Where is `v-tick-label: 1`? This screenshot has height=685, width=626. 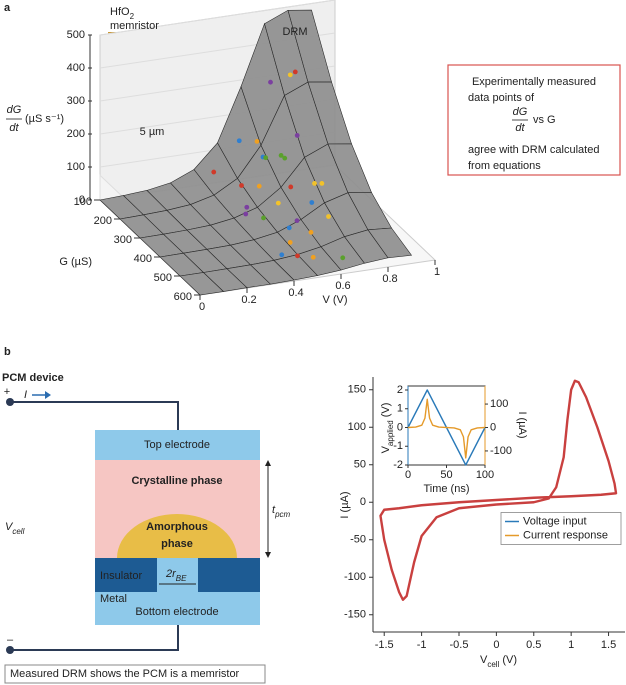
v-tick-label: 1 is located at coordinates (437, 272).